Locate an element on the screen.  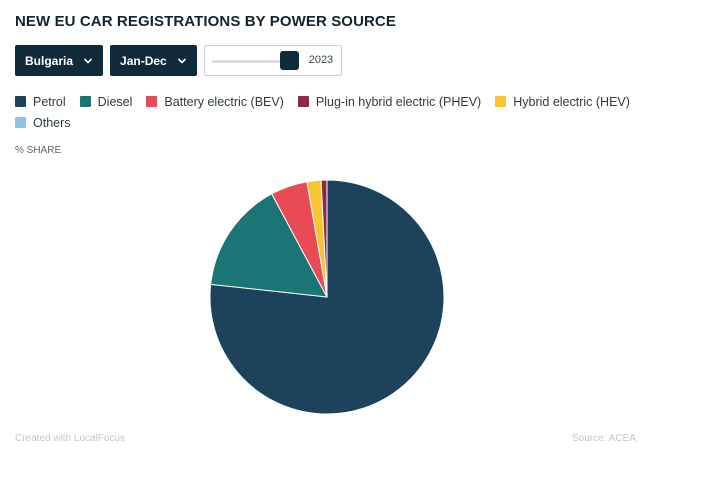
legend-item: Plug-in hybrid electric (PHEV) is located at coordinates (389, 101).